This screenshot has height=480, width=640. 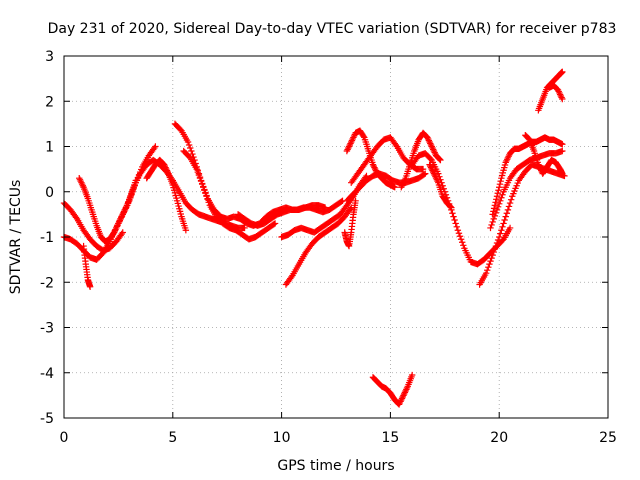 I want to click on x-axis-label: GPS time / hours, so click(x=335, y=466).